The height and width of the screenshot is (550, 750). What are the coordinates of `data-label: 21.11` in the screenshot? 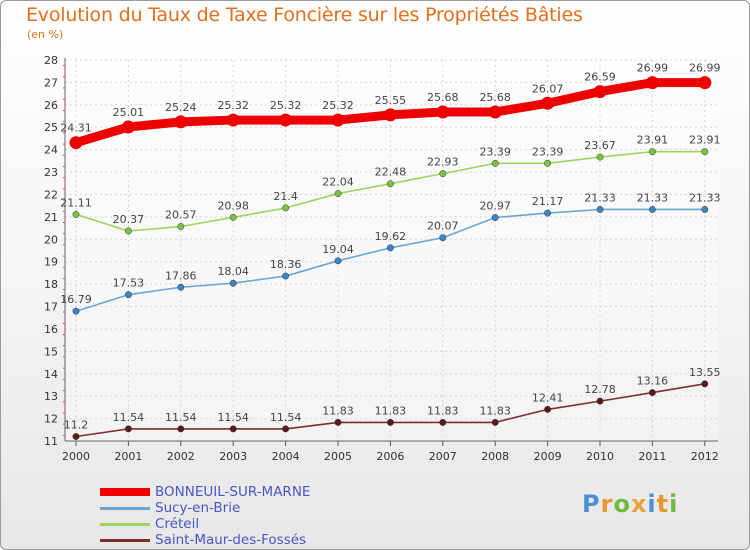 It's located at (76, 202).